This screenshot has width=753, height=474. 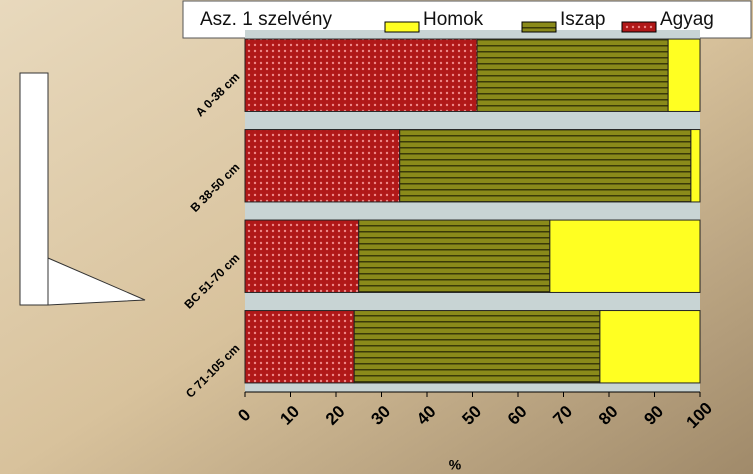 What do you see at coordinates (453, 19) in the screenshot?
I see `legend-label: Homok` at bounding box center [453, 19].